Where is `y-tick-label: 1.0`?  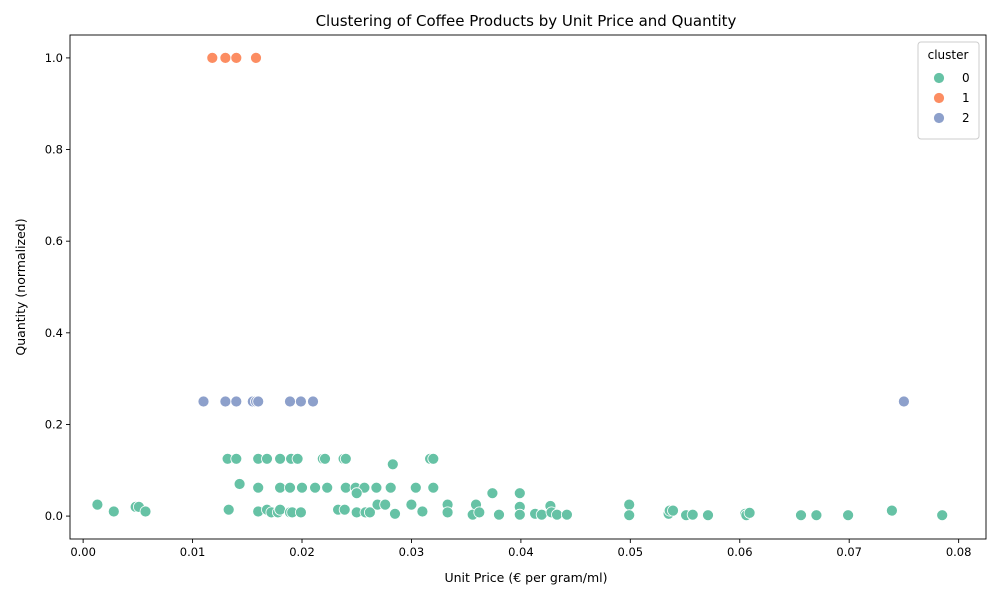
y-tick-label: 1.0 is located at coordinates (54, 58).